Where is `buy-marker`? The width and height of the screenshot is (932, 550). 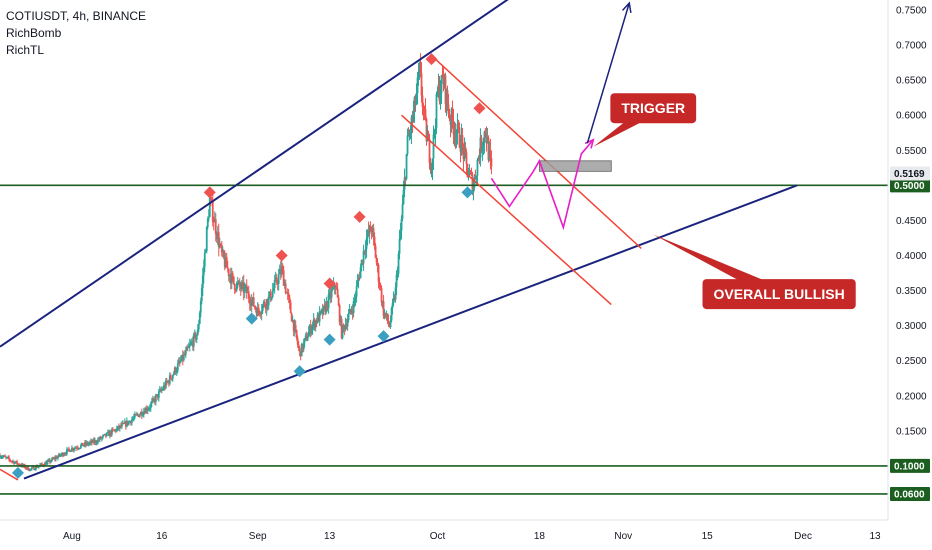
buy-marker is located at coordinates (383, 336).